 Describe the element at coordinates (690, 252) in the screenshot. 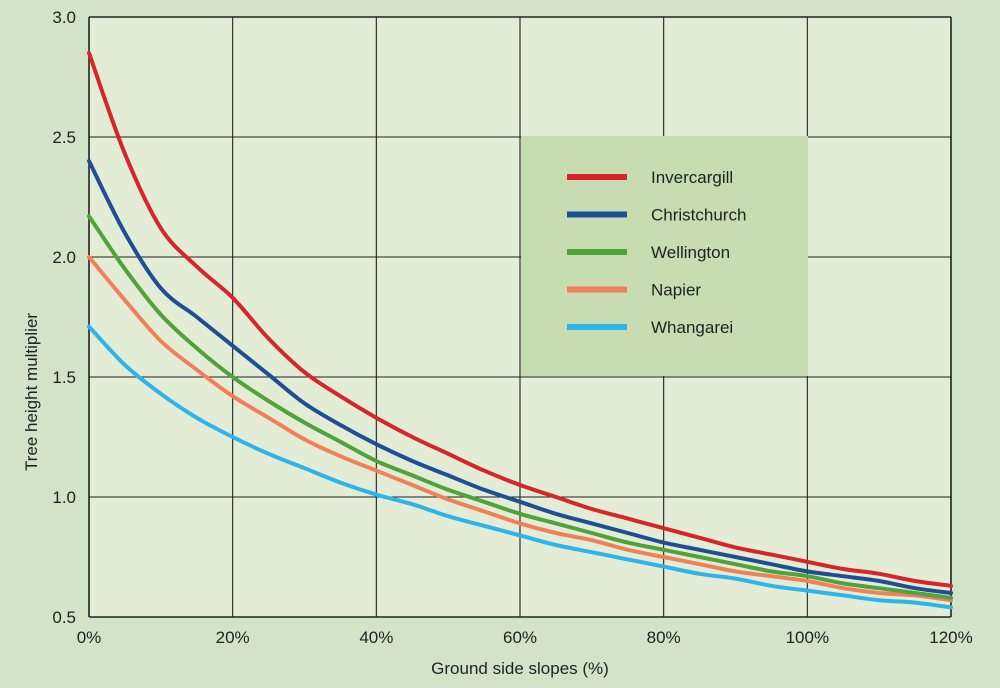

I see `legend-label-wellington: Wellington` at that location.